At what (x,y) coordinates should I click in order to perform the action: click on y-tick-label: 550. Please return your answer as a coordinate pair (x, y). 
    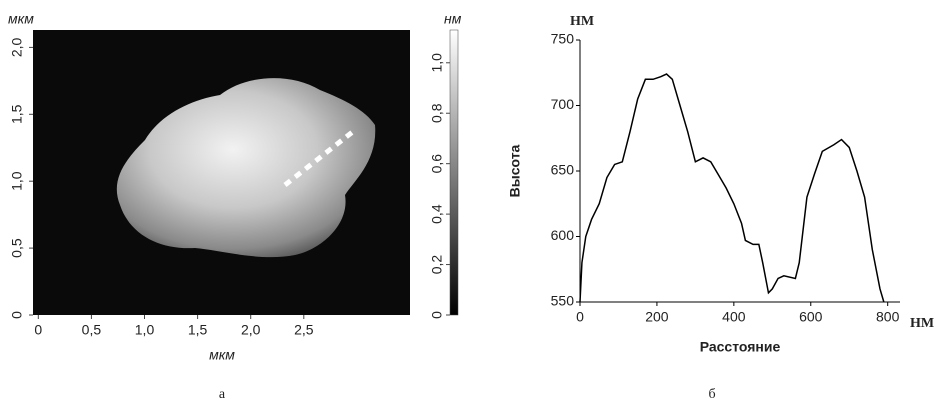
    Looking at the image, I should click on (563, 301).